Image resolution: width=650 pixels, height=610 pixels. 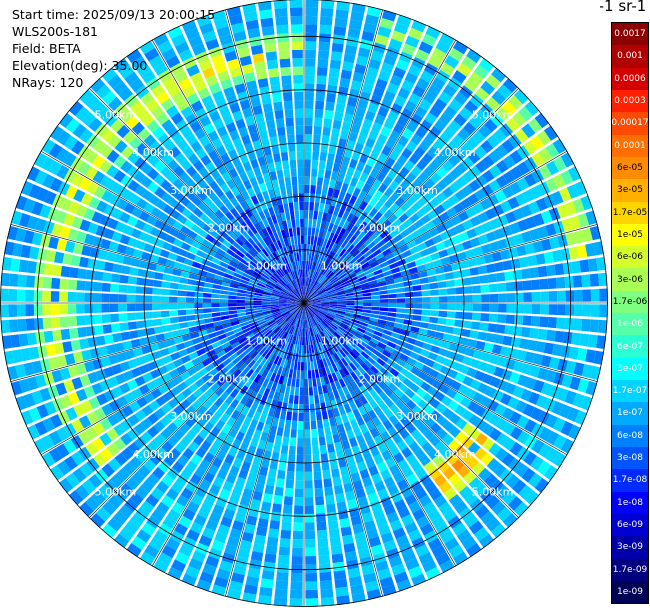 I want to click on azimuth-line, so click(x=157, y=264).